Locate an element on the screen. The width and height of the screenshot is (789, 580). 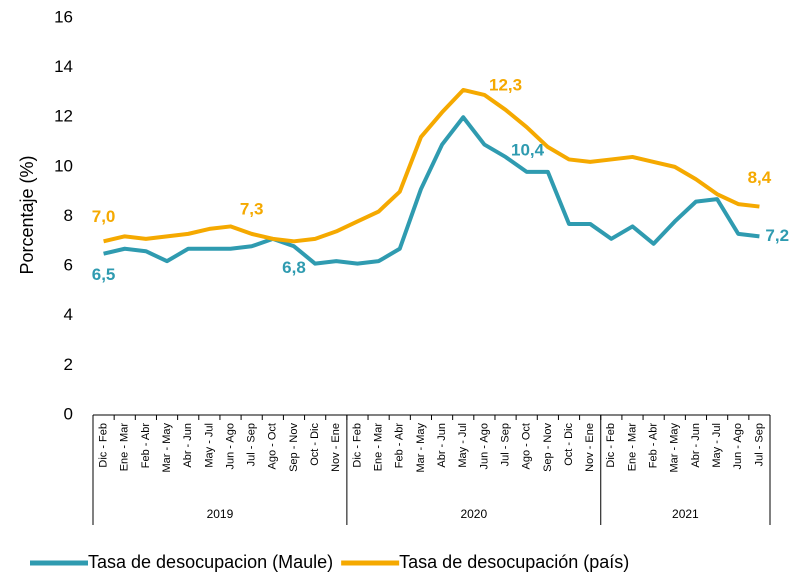
y-tick-label: 12 is located at coordinates (63, 116).